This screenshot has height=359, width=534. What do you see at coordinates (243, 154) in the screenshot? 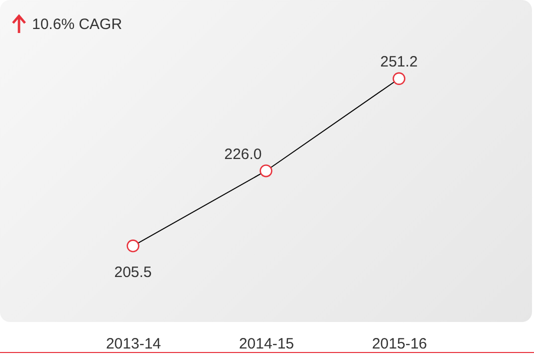
I see `data-label: 226.0` at bounding box center [243, 154].